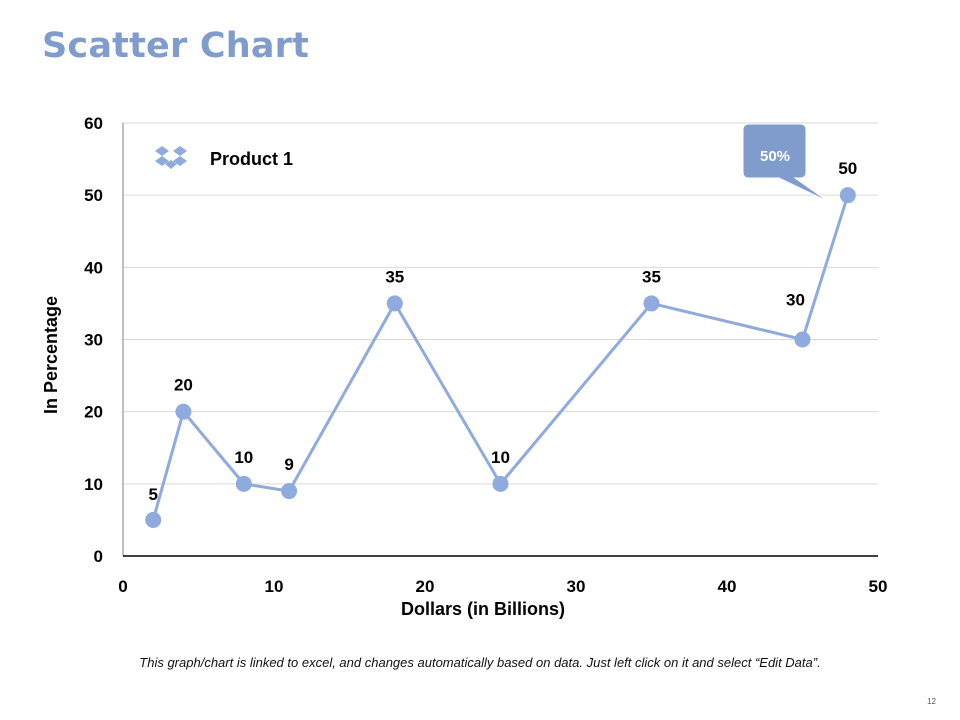  What do you see at coordinates (775, 156) in the screenshot?
I see `callout-text: 50%` at bounding box center [775, 156].